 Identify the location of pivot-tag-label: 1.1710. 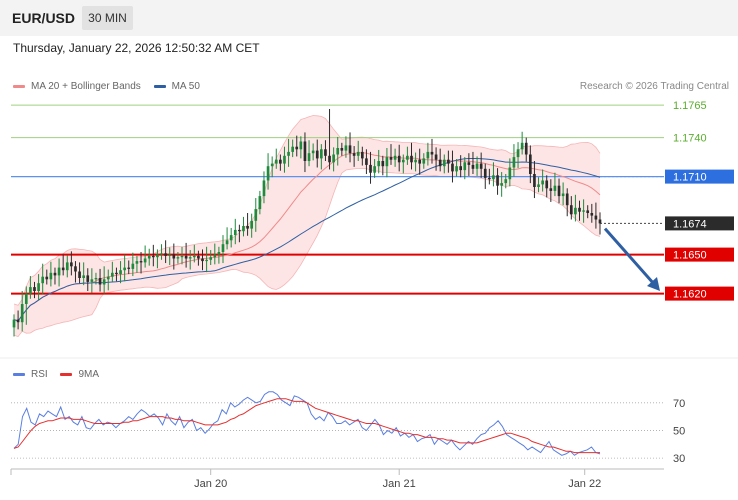
(690, 178).